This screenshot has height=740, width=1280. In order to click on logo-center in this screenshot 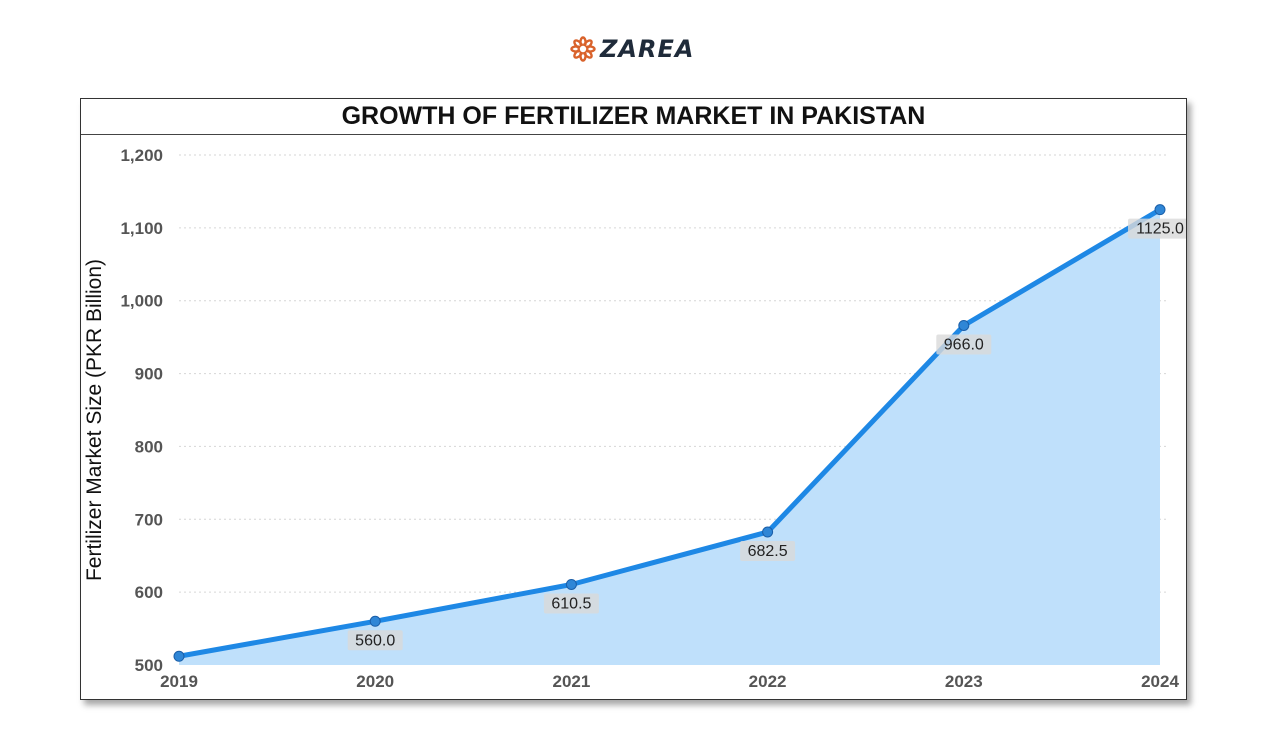, I will do `click(583, 49)`.